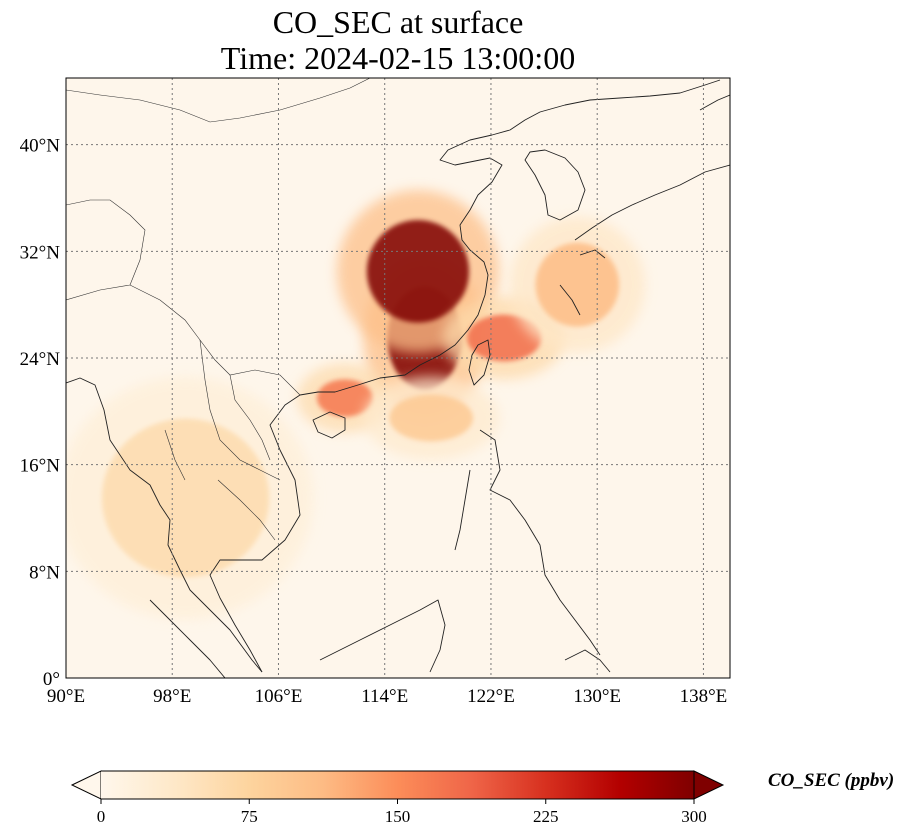  Describe the element at coordinates (398, 816) in the screenshot. I see `colorbar-tick-label: 150` at that location.